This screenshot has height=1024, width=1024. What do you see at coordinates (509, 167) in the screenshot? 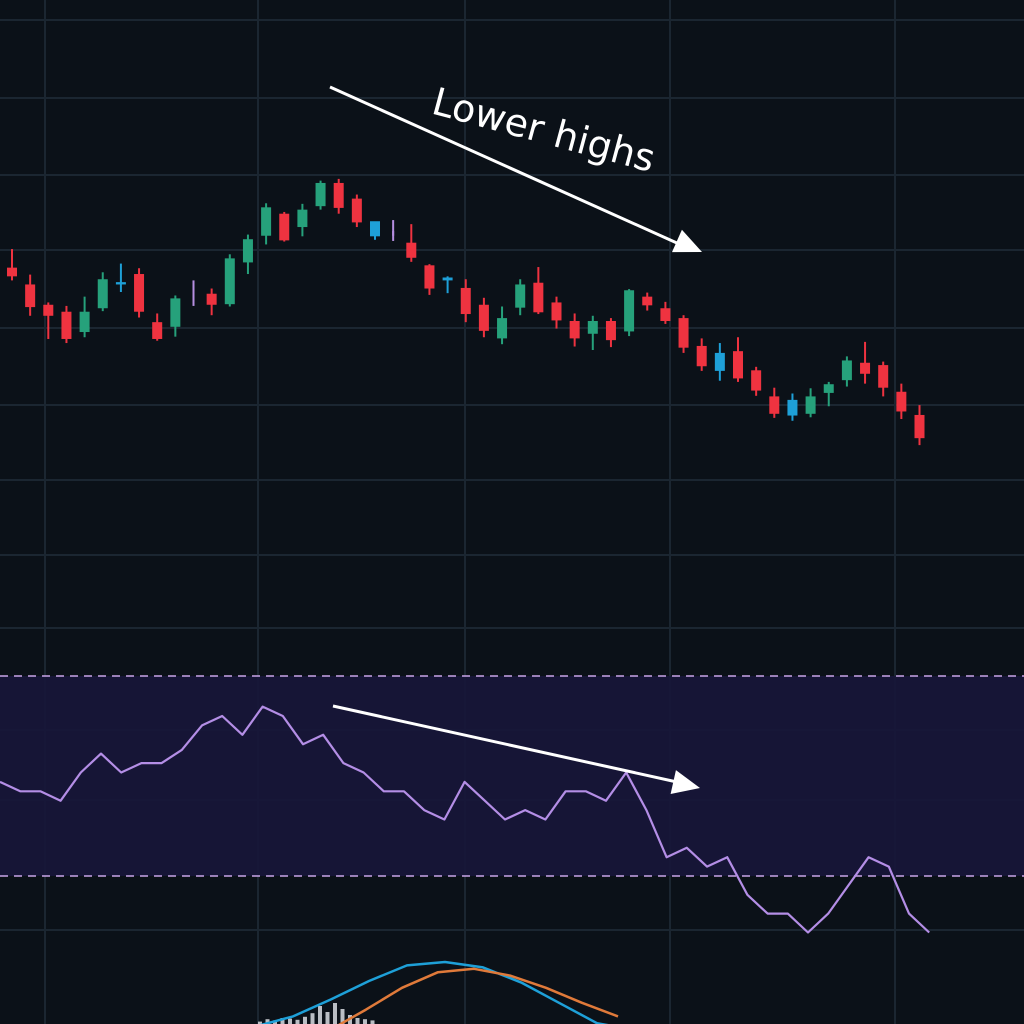
I see `lower-highs-arrow-shaft` at bounding box center [509, 167].